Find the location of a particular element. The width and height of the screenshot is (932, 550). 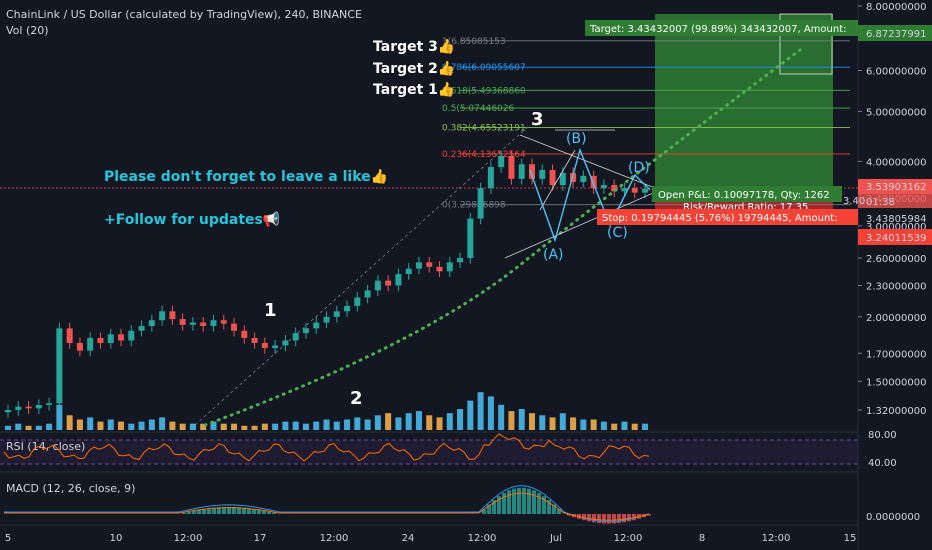

macd-tick-zero: 0.0000000 is located at coordinates (893, 517).